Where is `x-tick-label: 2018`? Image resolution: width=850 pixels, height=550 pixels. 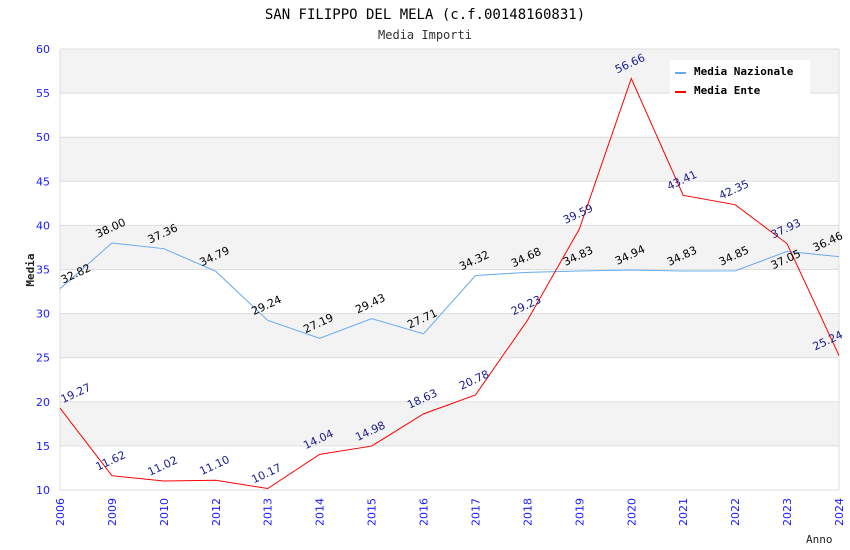
x-tick-label: 2018 is located at coordinates (527, 512).